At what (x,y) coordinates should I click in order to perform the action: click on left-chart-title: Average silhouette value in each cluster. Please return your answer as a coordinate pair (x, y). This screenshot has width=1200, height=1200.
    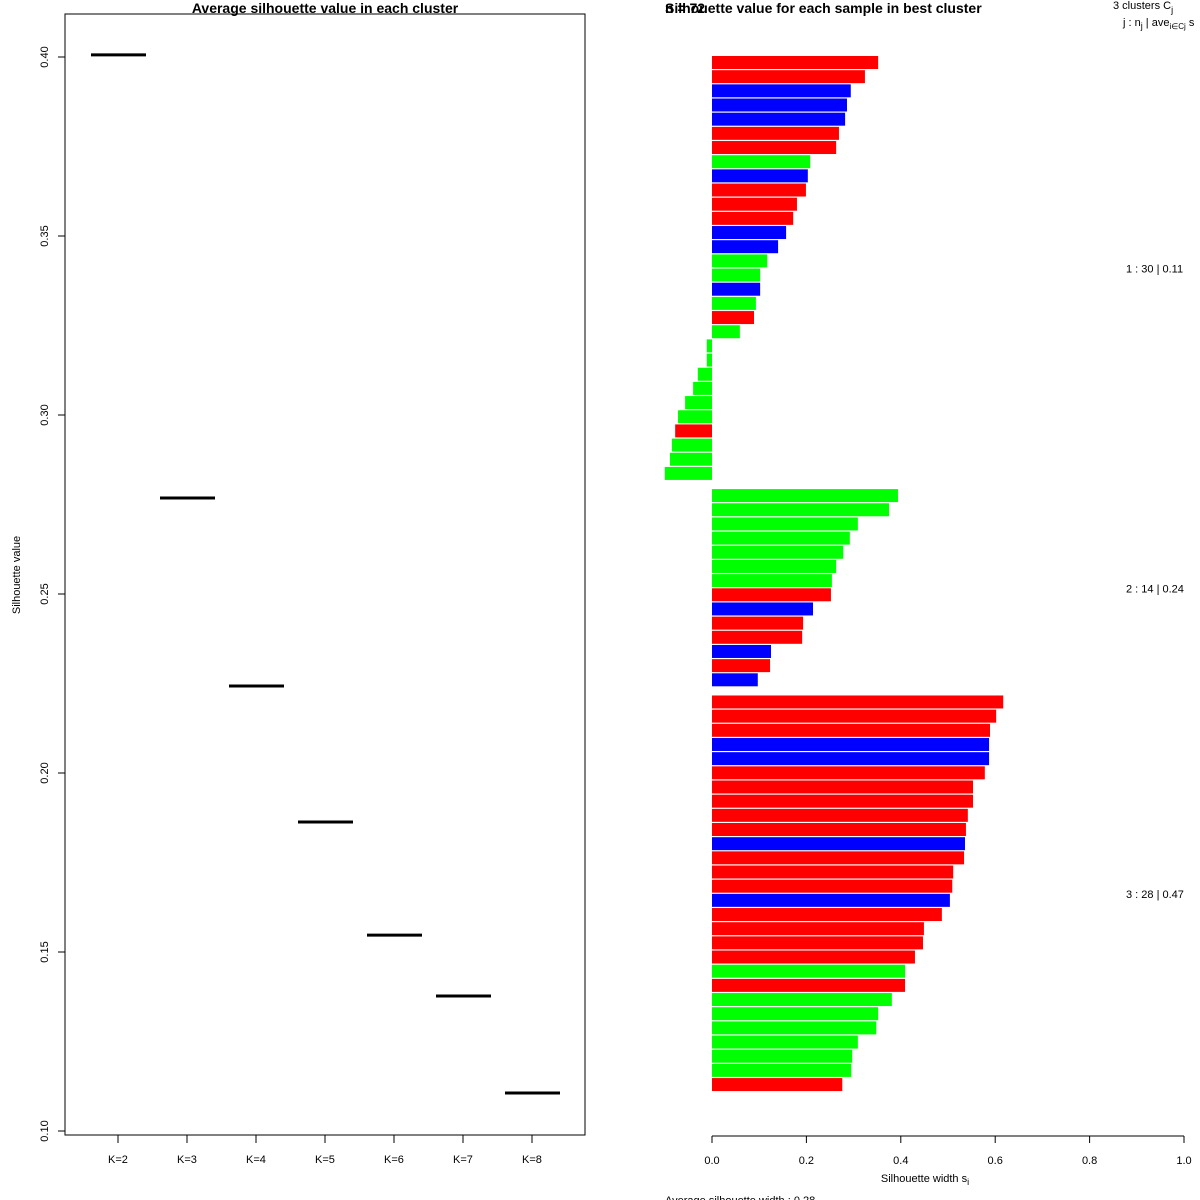
    Looking at the image, I should click on (325, 8).